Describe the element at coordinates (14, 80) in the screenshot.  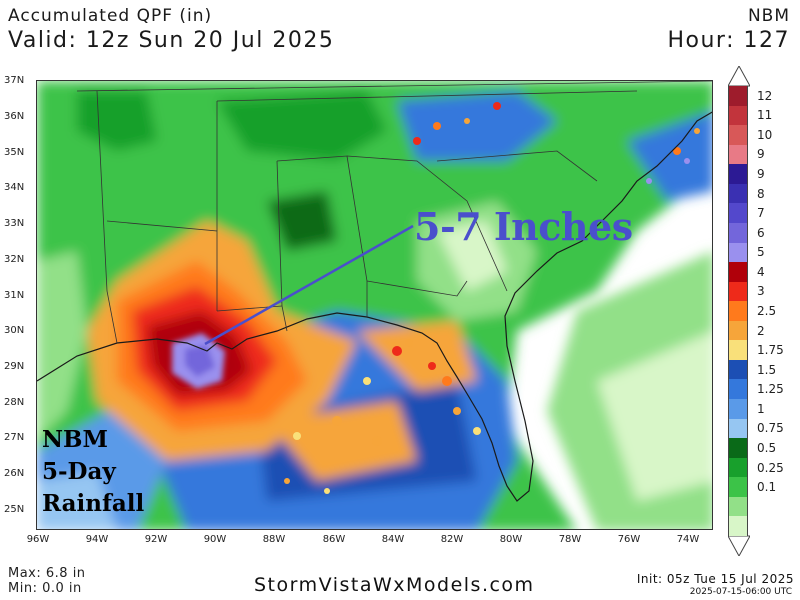
I see `lat-label: 37N` at that location.